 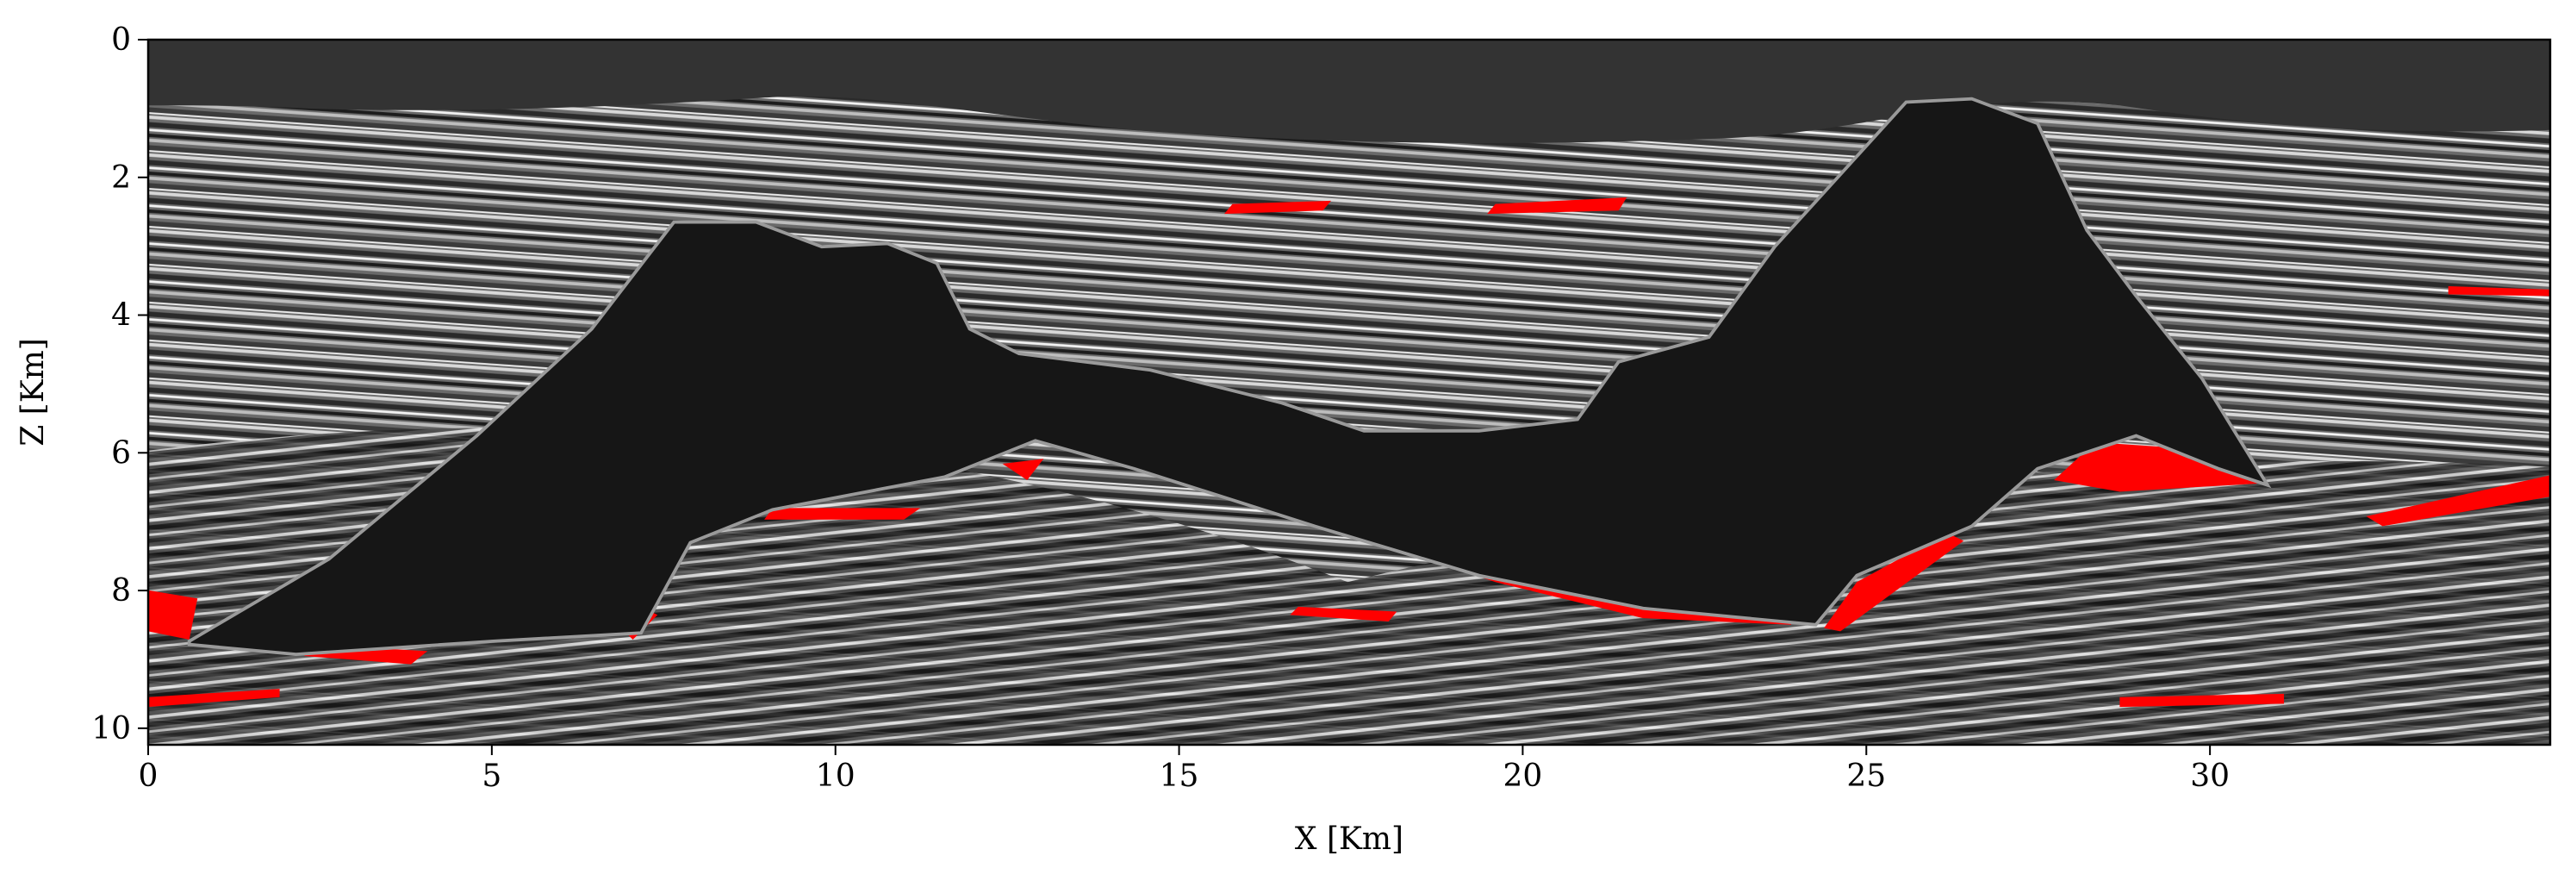 What do you see at coordinates (121, 591) in the screenshot?
I see `y-tick-label: 8` at bounding box center [121, 591].